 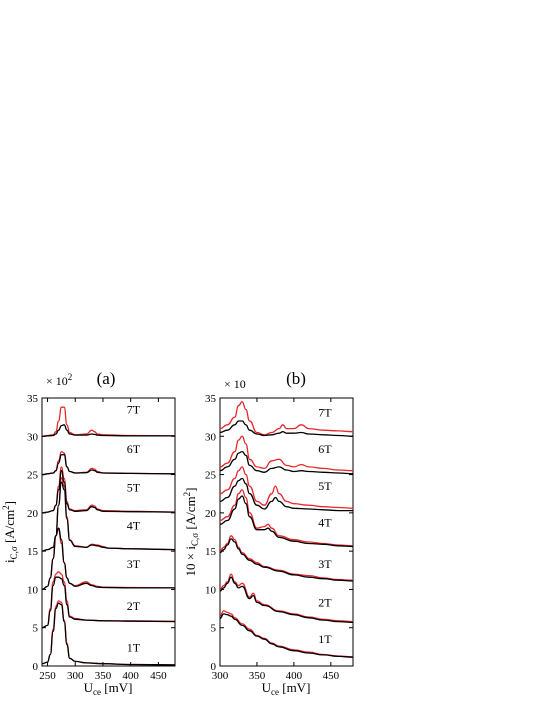 What do you see at coordinates (75, 676) in the screenshot?
I see `x-tick-label: 300` at bounding box center [75, 676].